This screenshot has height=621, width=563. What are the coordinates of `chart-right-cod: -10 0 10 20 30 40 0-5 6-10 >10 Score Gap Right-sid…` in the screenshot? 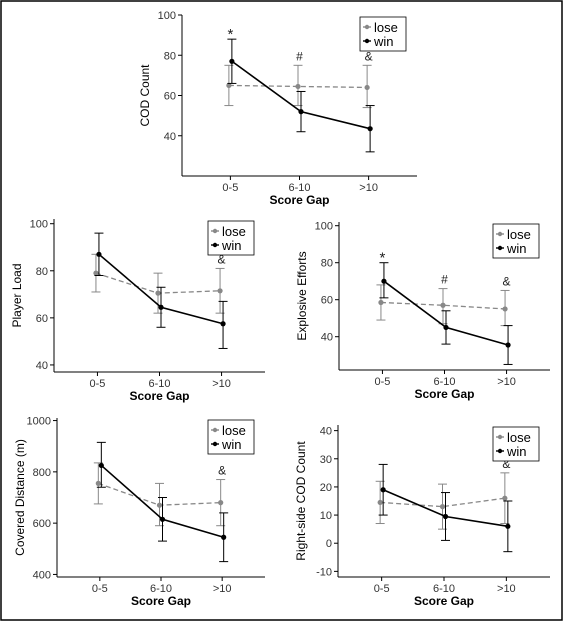 It's located at (422, 516).